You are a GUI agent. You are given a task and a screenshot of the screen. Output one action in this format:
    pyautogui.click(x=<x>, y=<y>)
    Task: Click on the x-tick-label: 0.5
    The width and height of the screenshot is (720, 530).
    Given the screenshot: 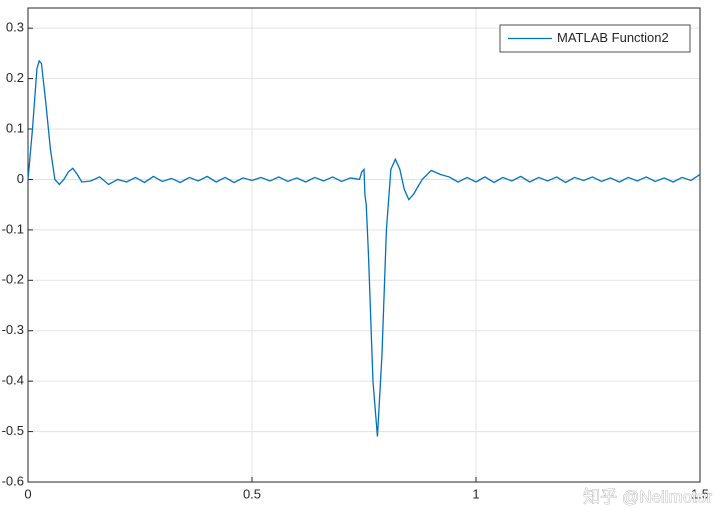 What is the action you would take?
    pyautogui.click(x=252, y=493)
    